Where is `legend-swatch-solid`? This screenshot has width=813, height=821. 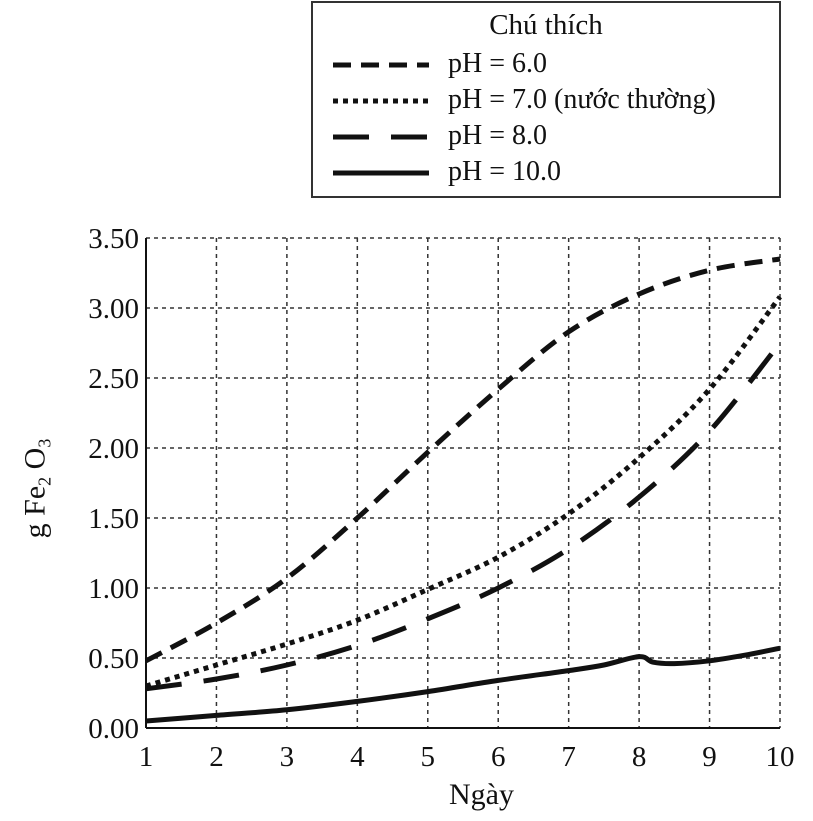 legend-swatch-solid is located at coordinates (381, 173).